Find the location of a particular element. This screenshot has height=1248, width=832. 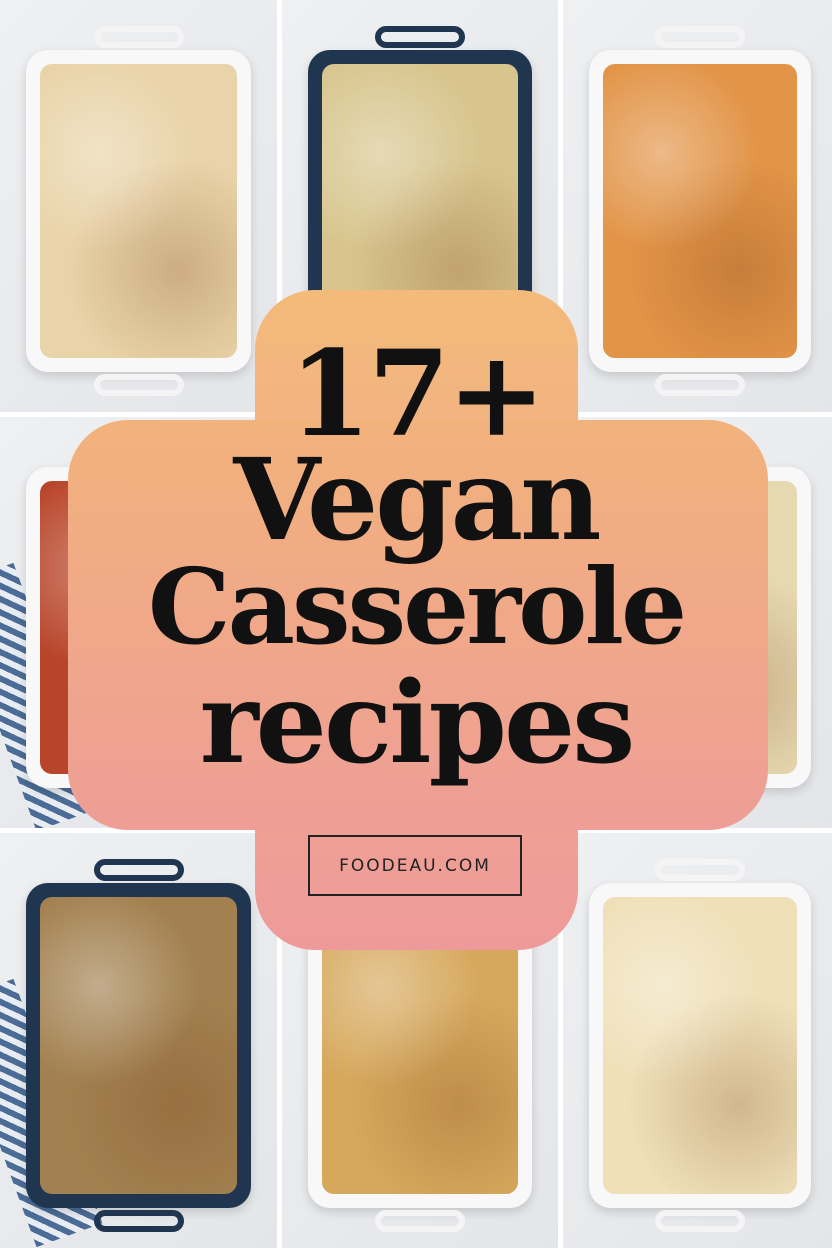

title-line-4: recipes is located at coordinates (417, 723).